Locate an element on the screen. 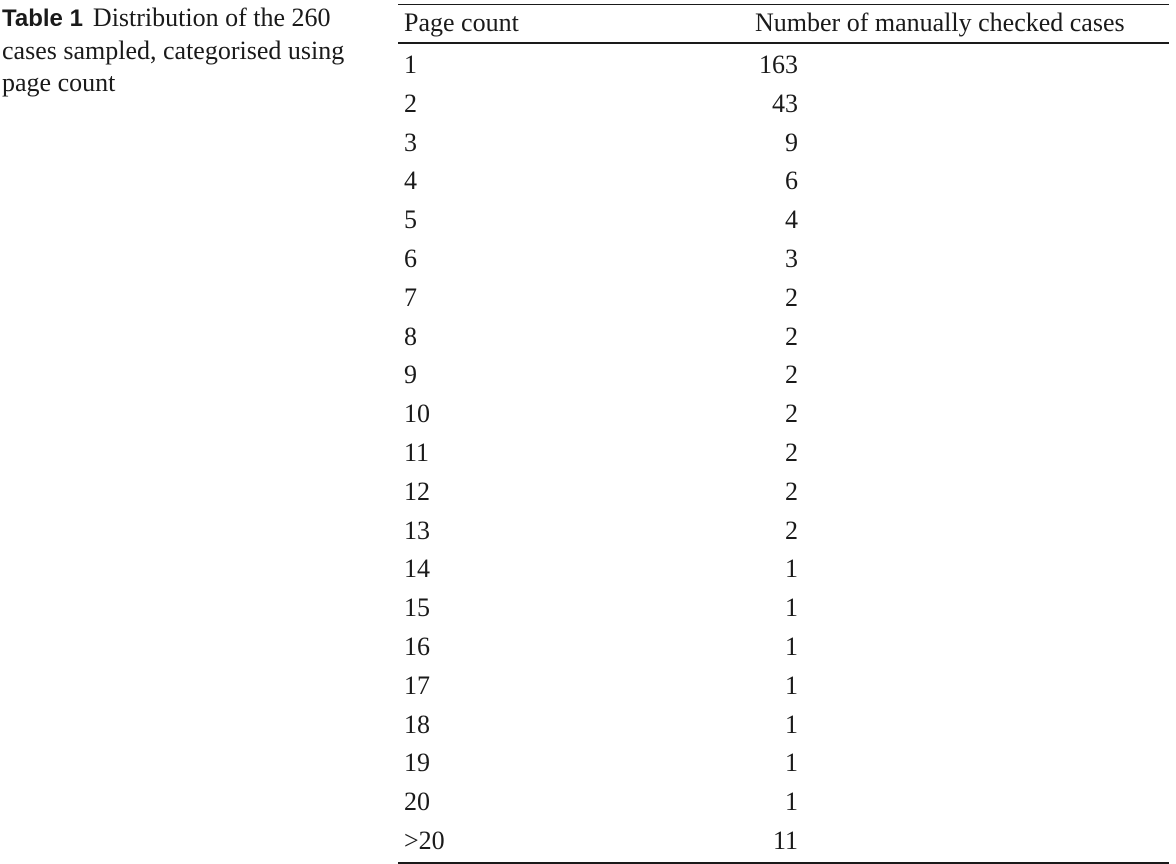  page-count-cell: 18 is located at coordinates (417, 724).